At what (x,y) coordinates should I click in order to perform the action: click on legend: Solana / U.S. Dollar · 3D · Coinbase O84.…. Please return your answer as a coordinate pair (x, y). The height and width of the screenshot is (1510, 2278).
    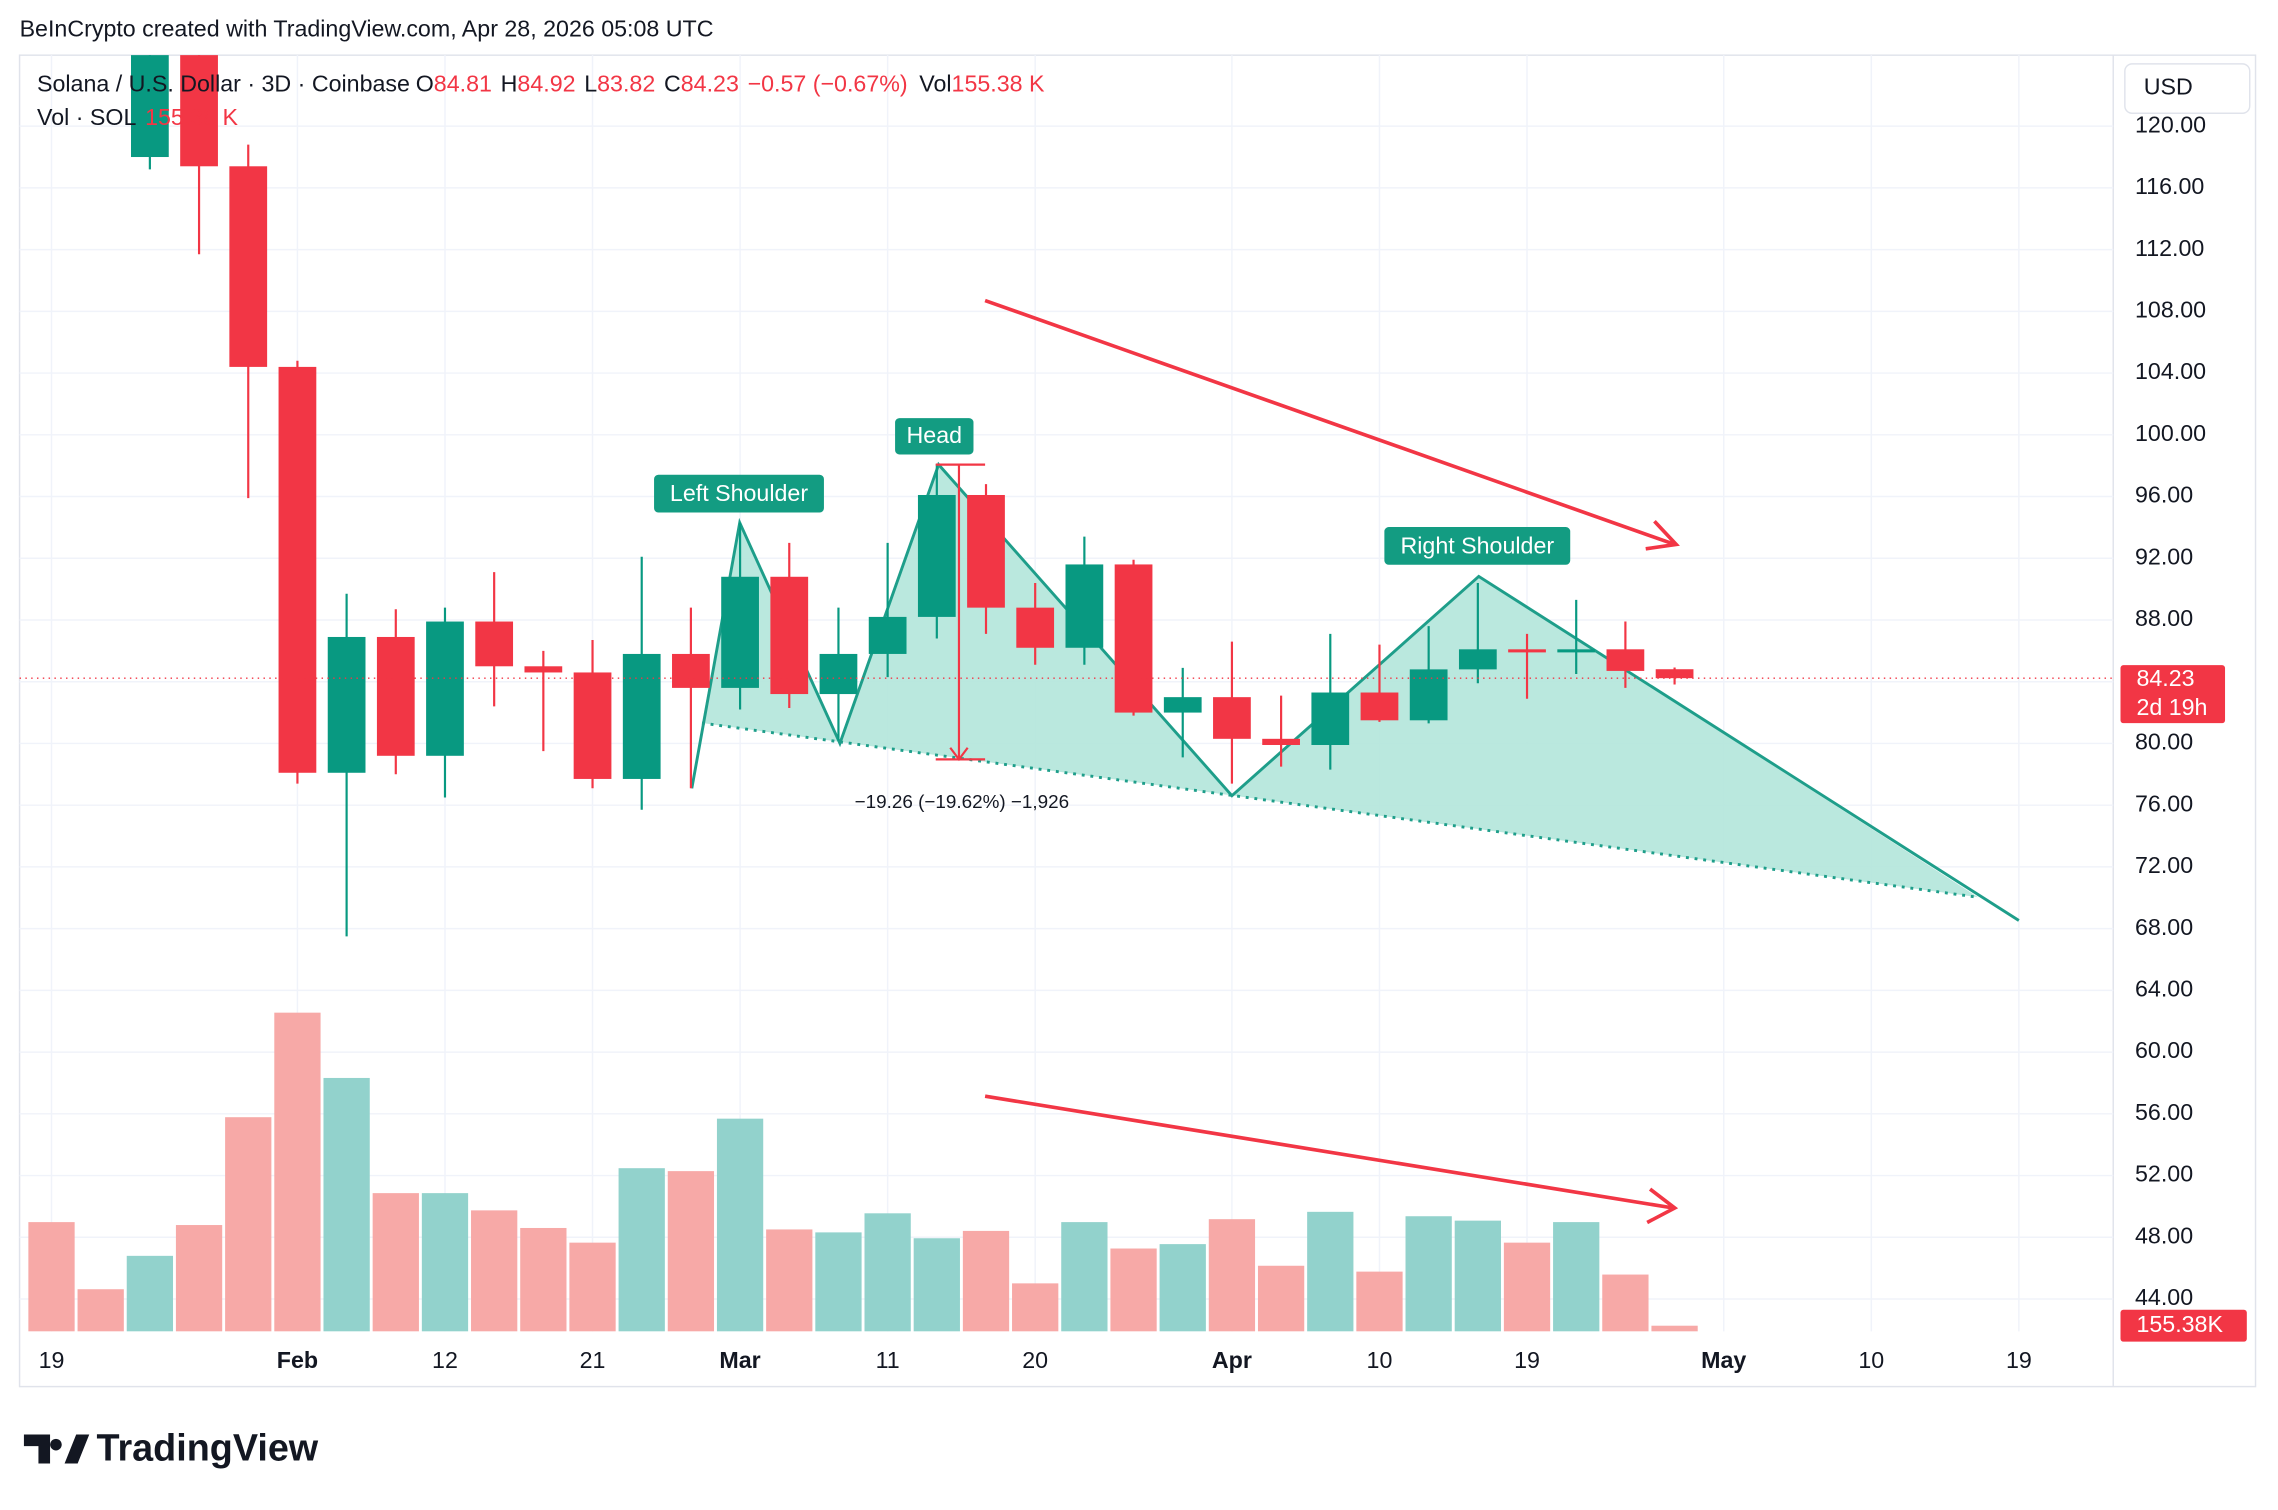
    Looking at the image, I should click on (541, 84).